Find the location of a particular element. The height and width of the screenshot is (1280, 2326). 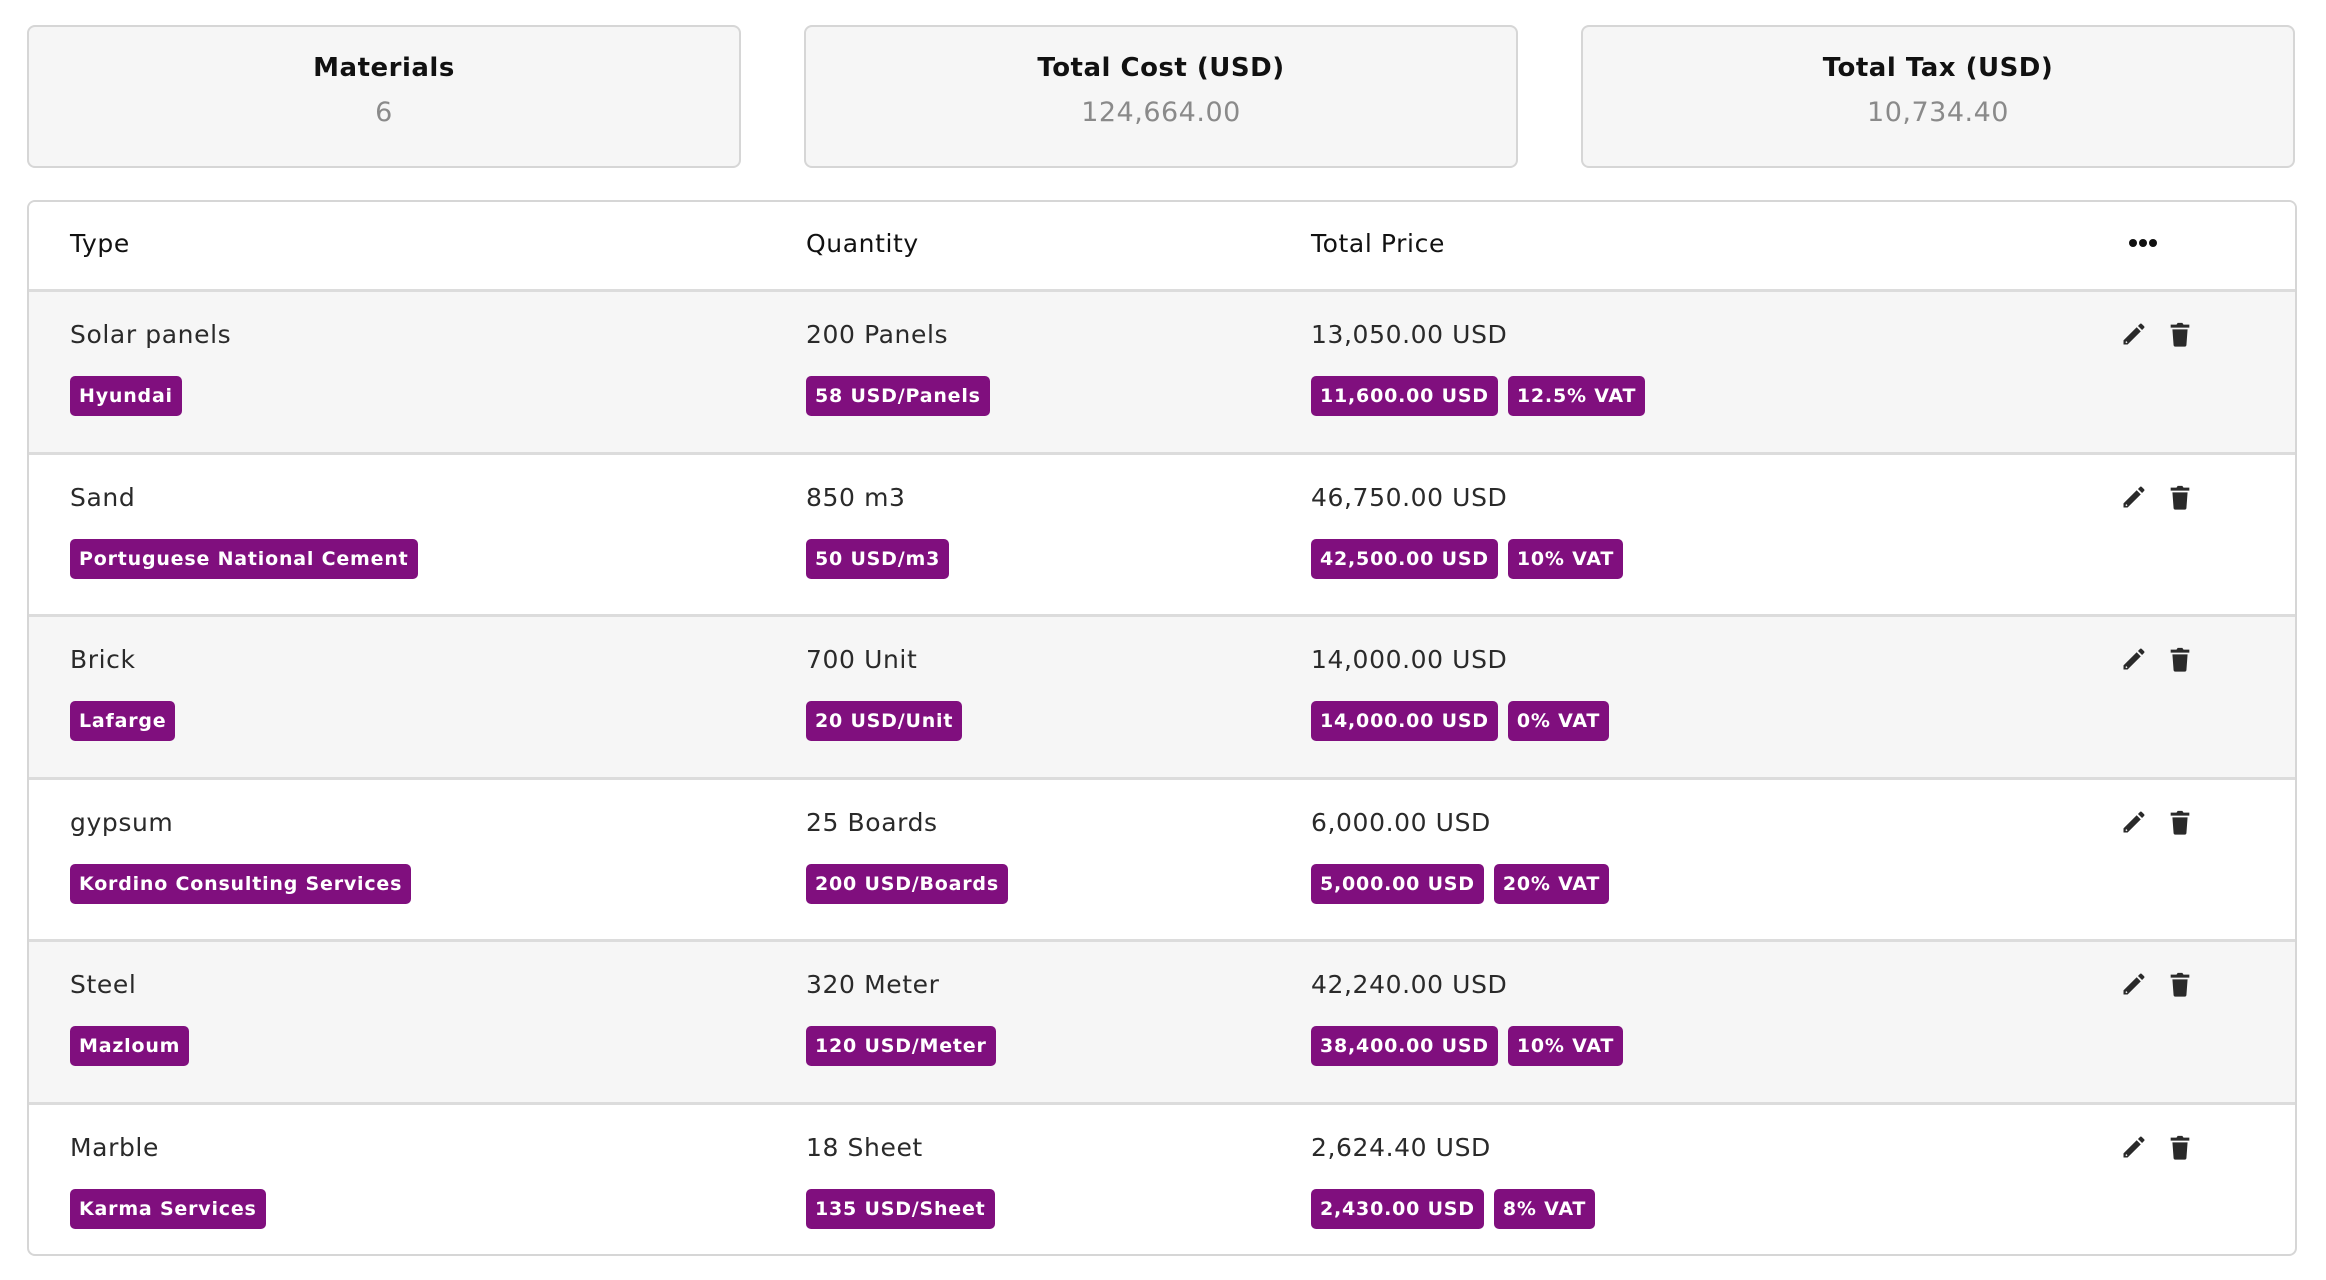

subtotal-badge: 38,400.00 USD is located at coordinates (1404, 1046).